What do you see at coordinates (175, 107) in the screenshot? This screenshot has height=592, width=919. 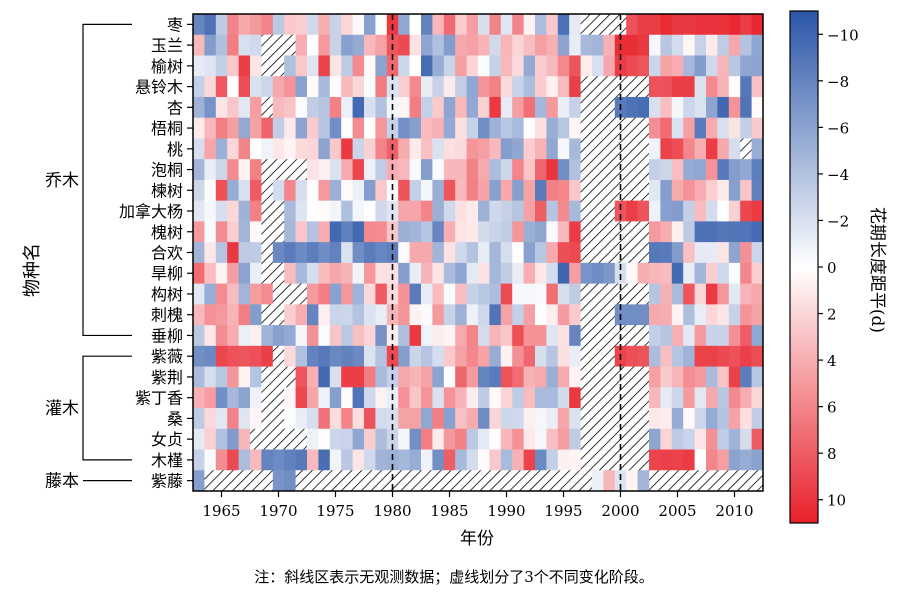 I see `species-label: 杏` at bounding box center [175, 107].